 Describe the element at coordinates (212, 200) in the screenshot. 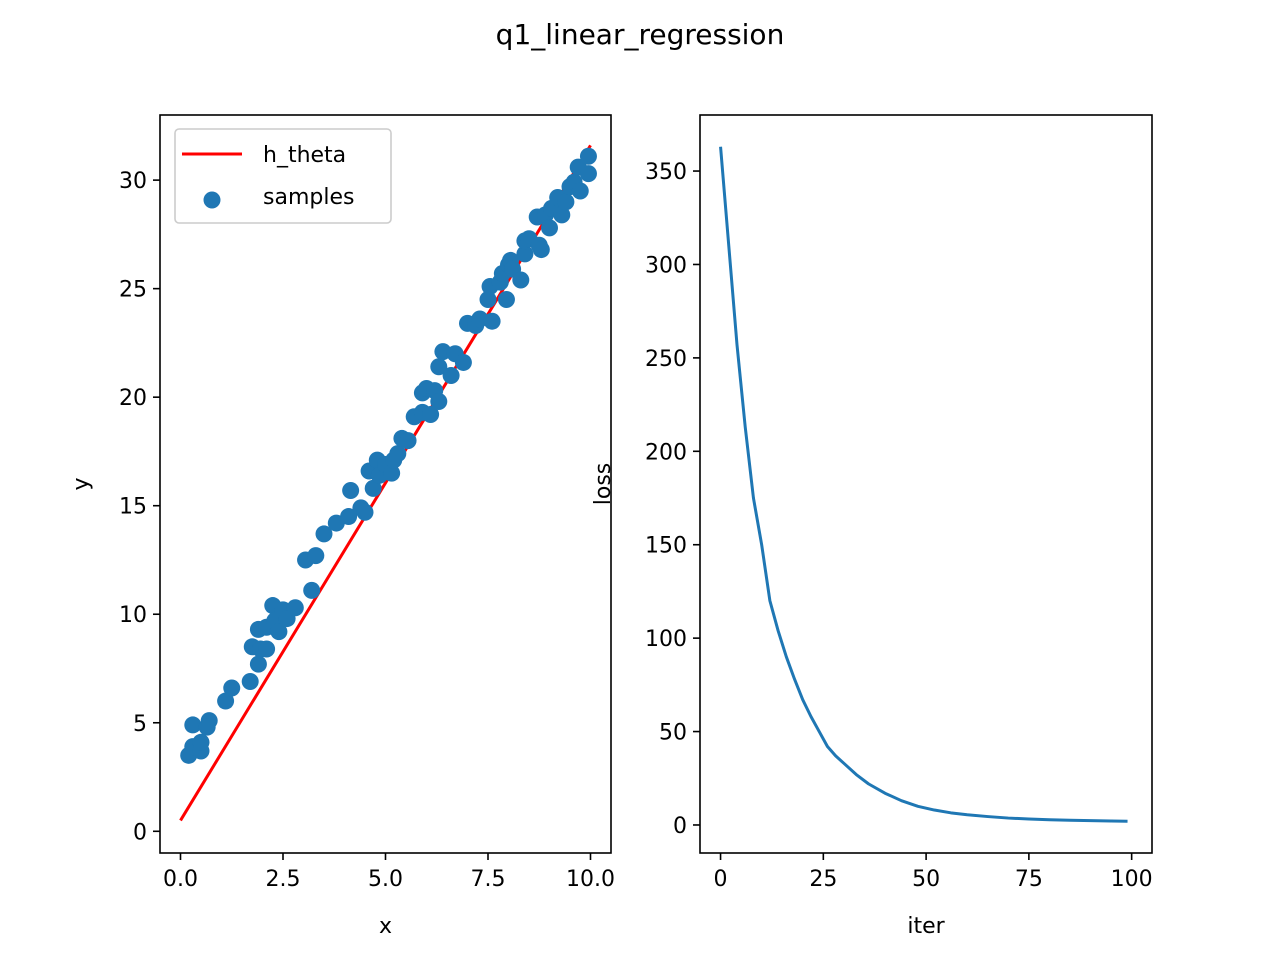

I see `legend-marker-samples` at that location.